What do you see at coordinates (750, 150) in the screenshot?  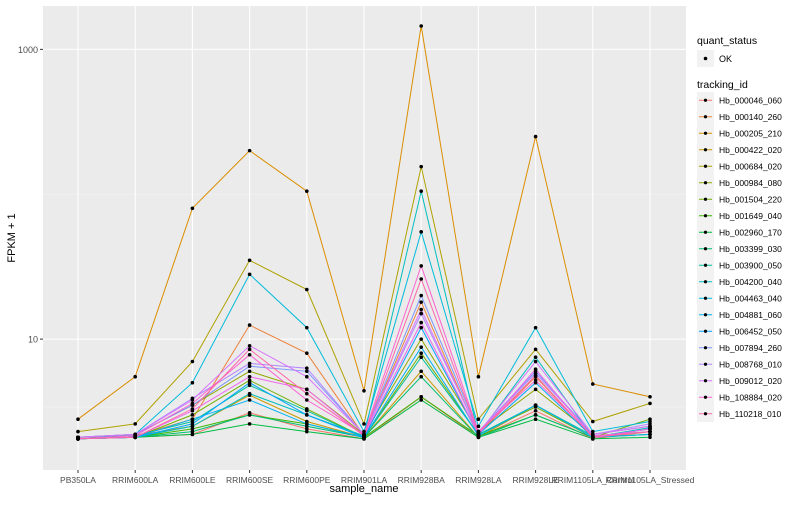 I see `legend-label-Hb_000422_020: Hb_000422_020` at bounding box center [750, 150].